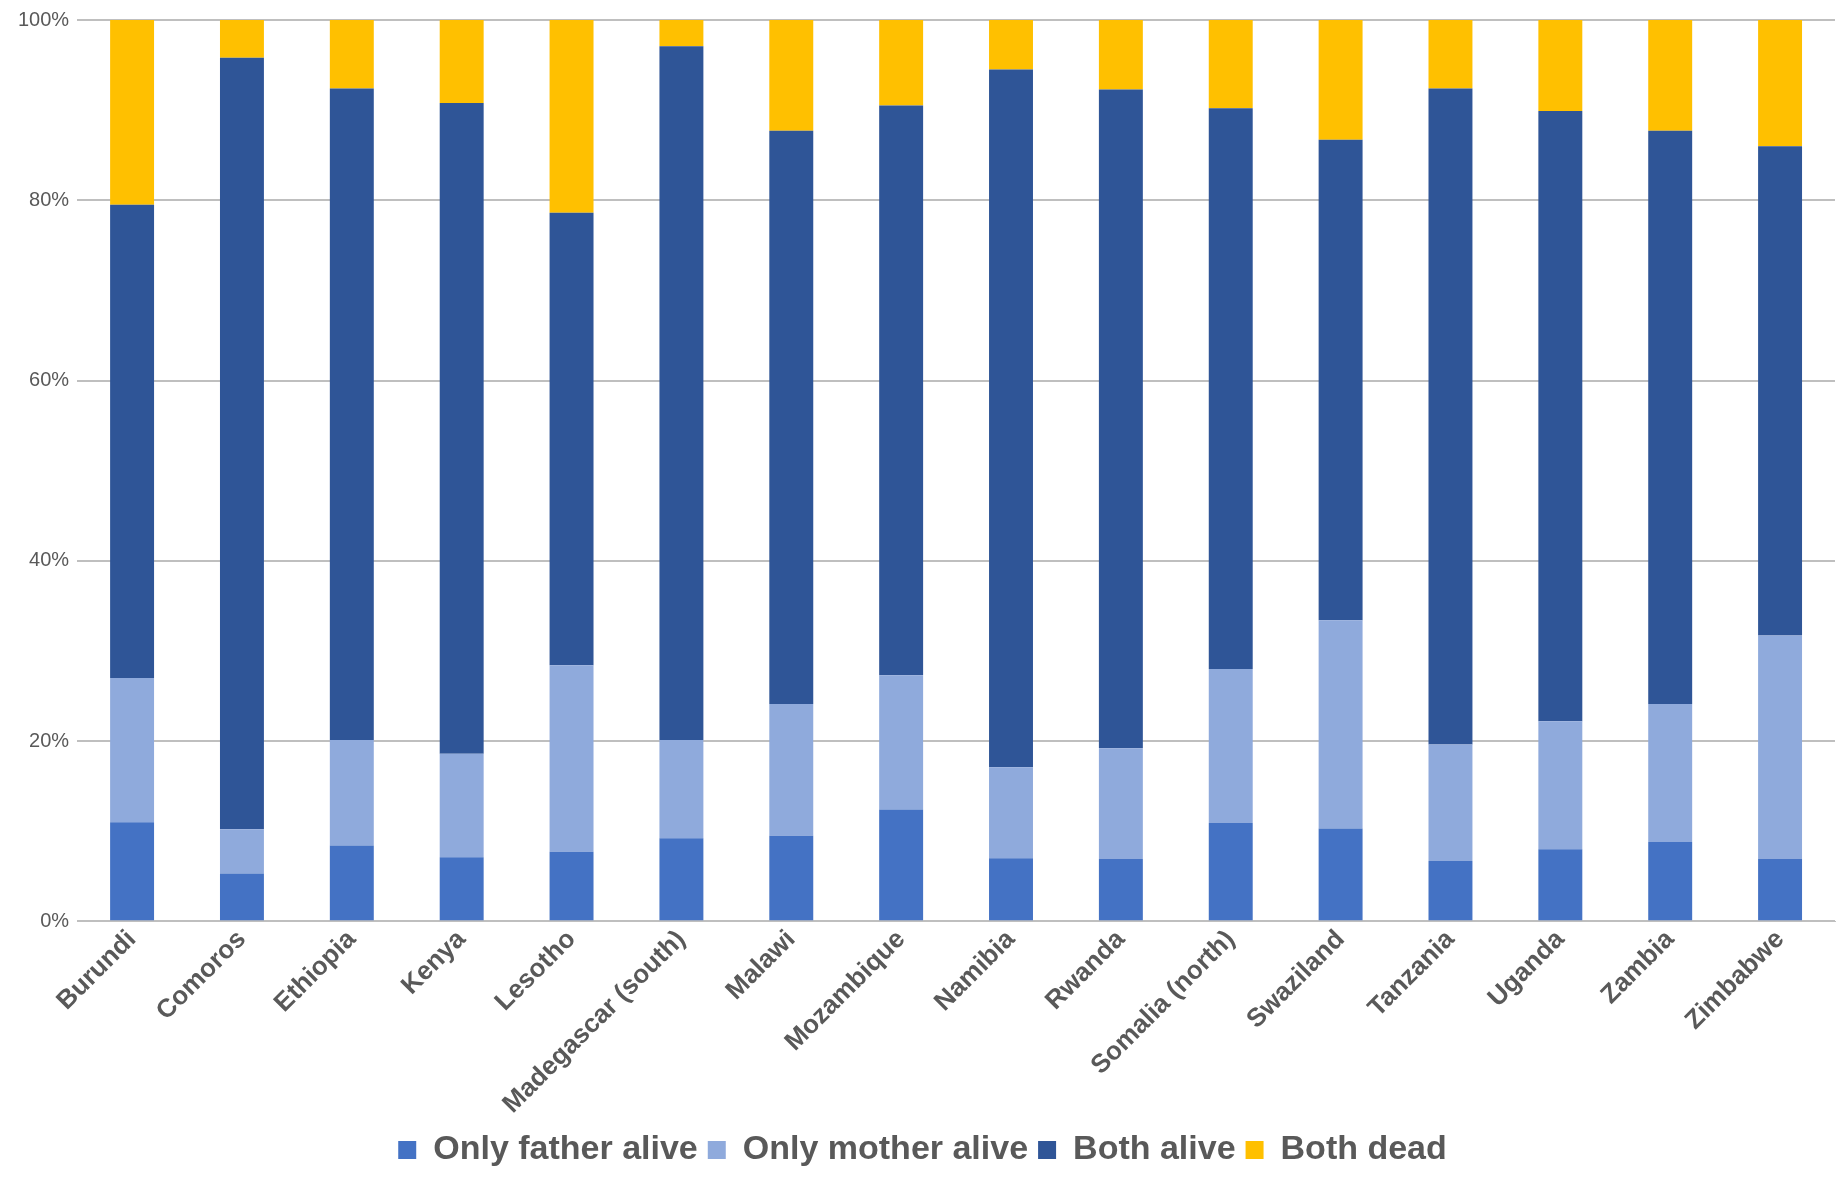  What do you see at coordinates (1154, 1147) in the screenshot?
I see `legend-label: Both alive` at bounding box center [1154, 1147].